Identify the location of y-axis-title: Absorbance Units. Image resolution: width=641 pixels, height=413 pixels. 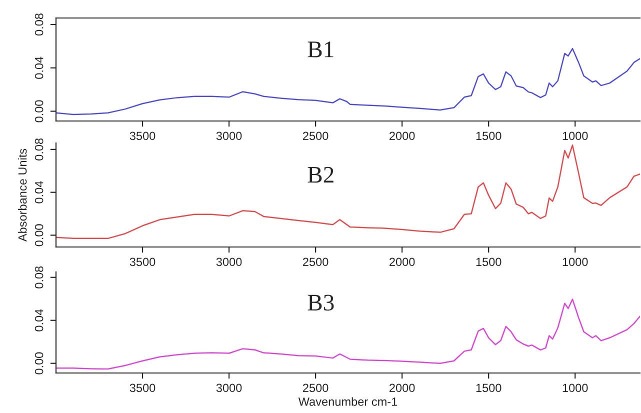
(22, 195).